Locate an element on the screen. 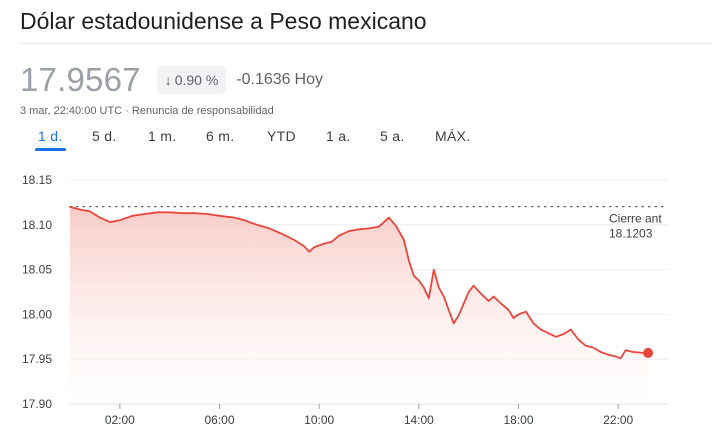 The height and width of the screenshot is (440, 712). change-percent: 0.90 % is located at coordinates (196, 80).